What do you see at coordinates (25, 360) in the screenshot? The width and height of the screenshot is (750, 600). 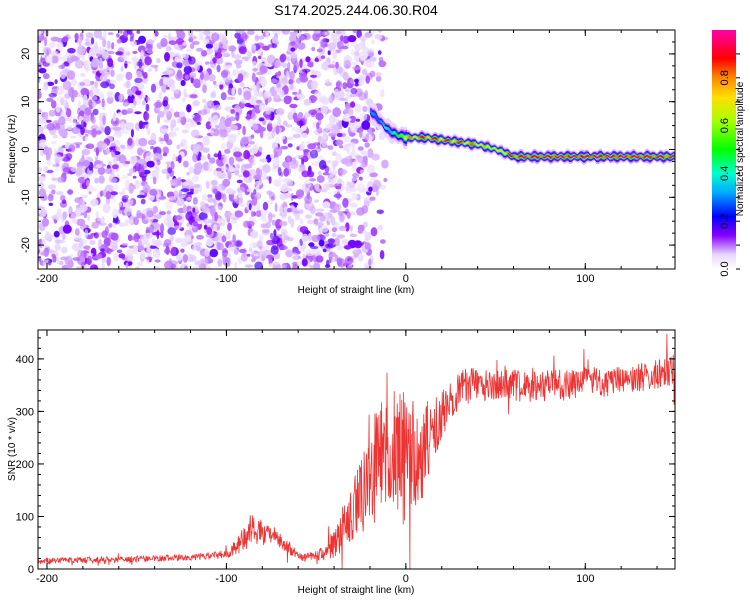 I see `y-tick-label: 400` at bounding box center [25, 360].